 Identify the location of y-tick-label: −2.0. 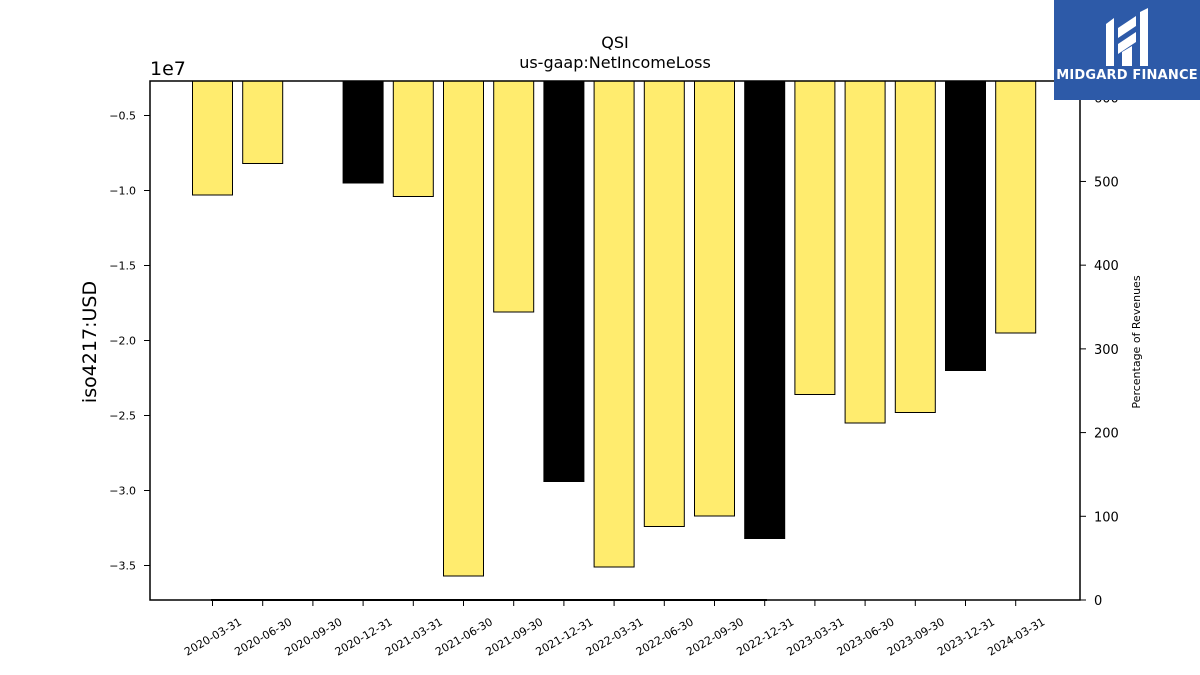
(122, 341).